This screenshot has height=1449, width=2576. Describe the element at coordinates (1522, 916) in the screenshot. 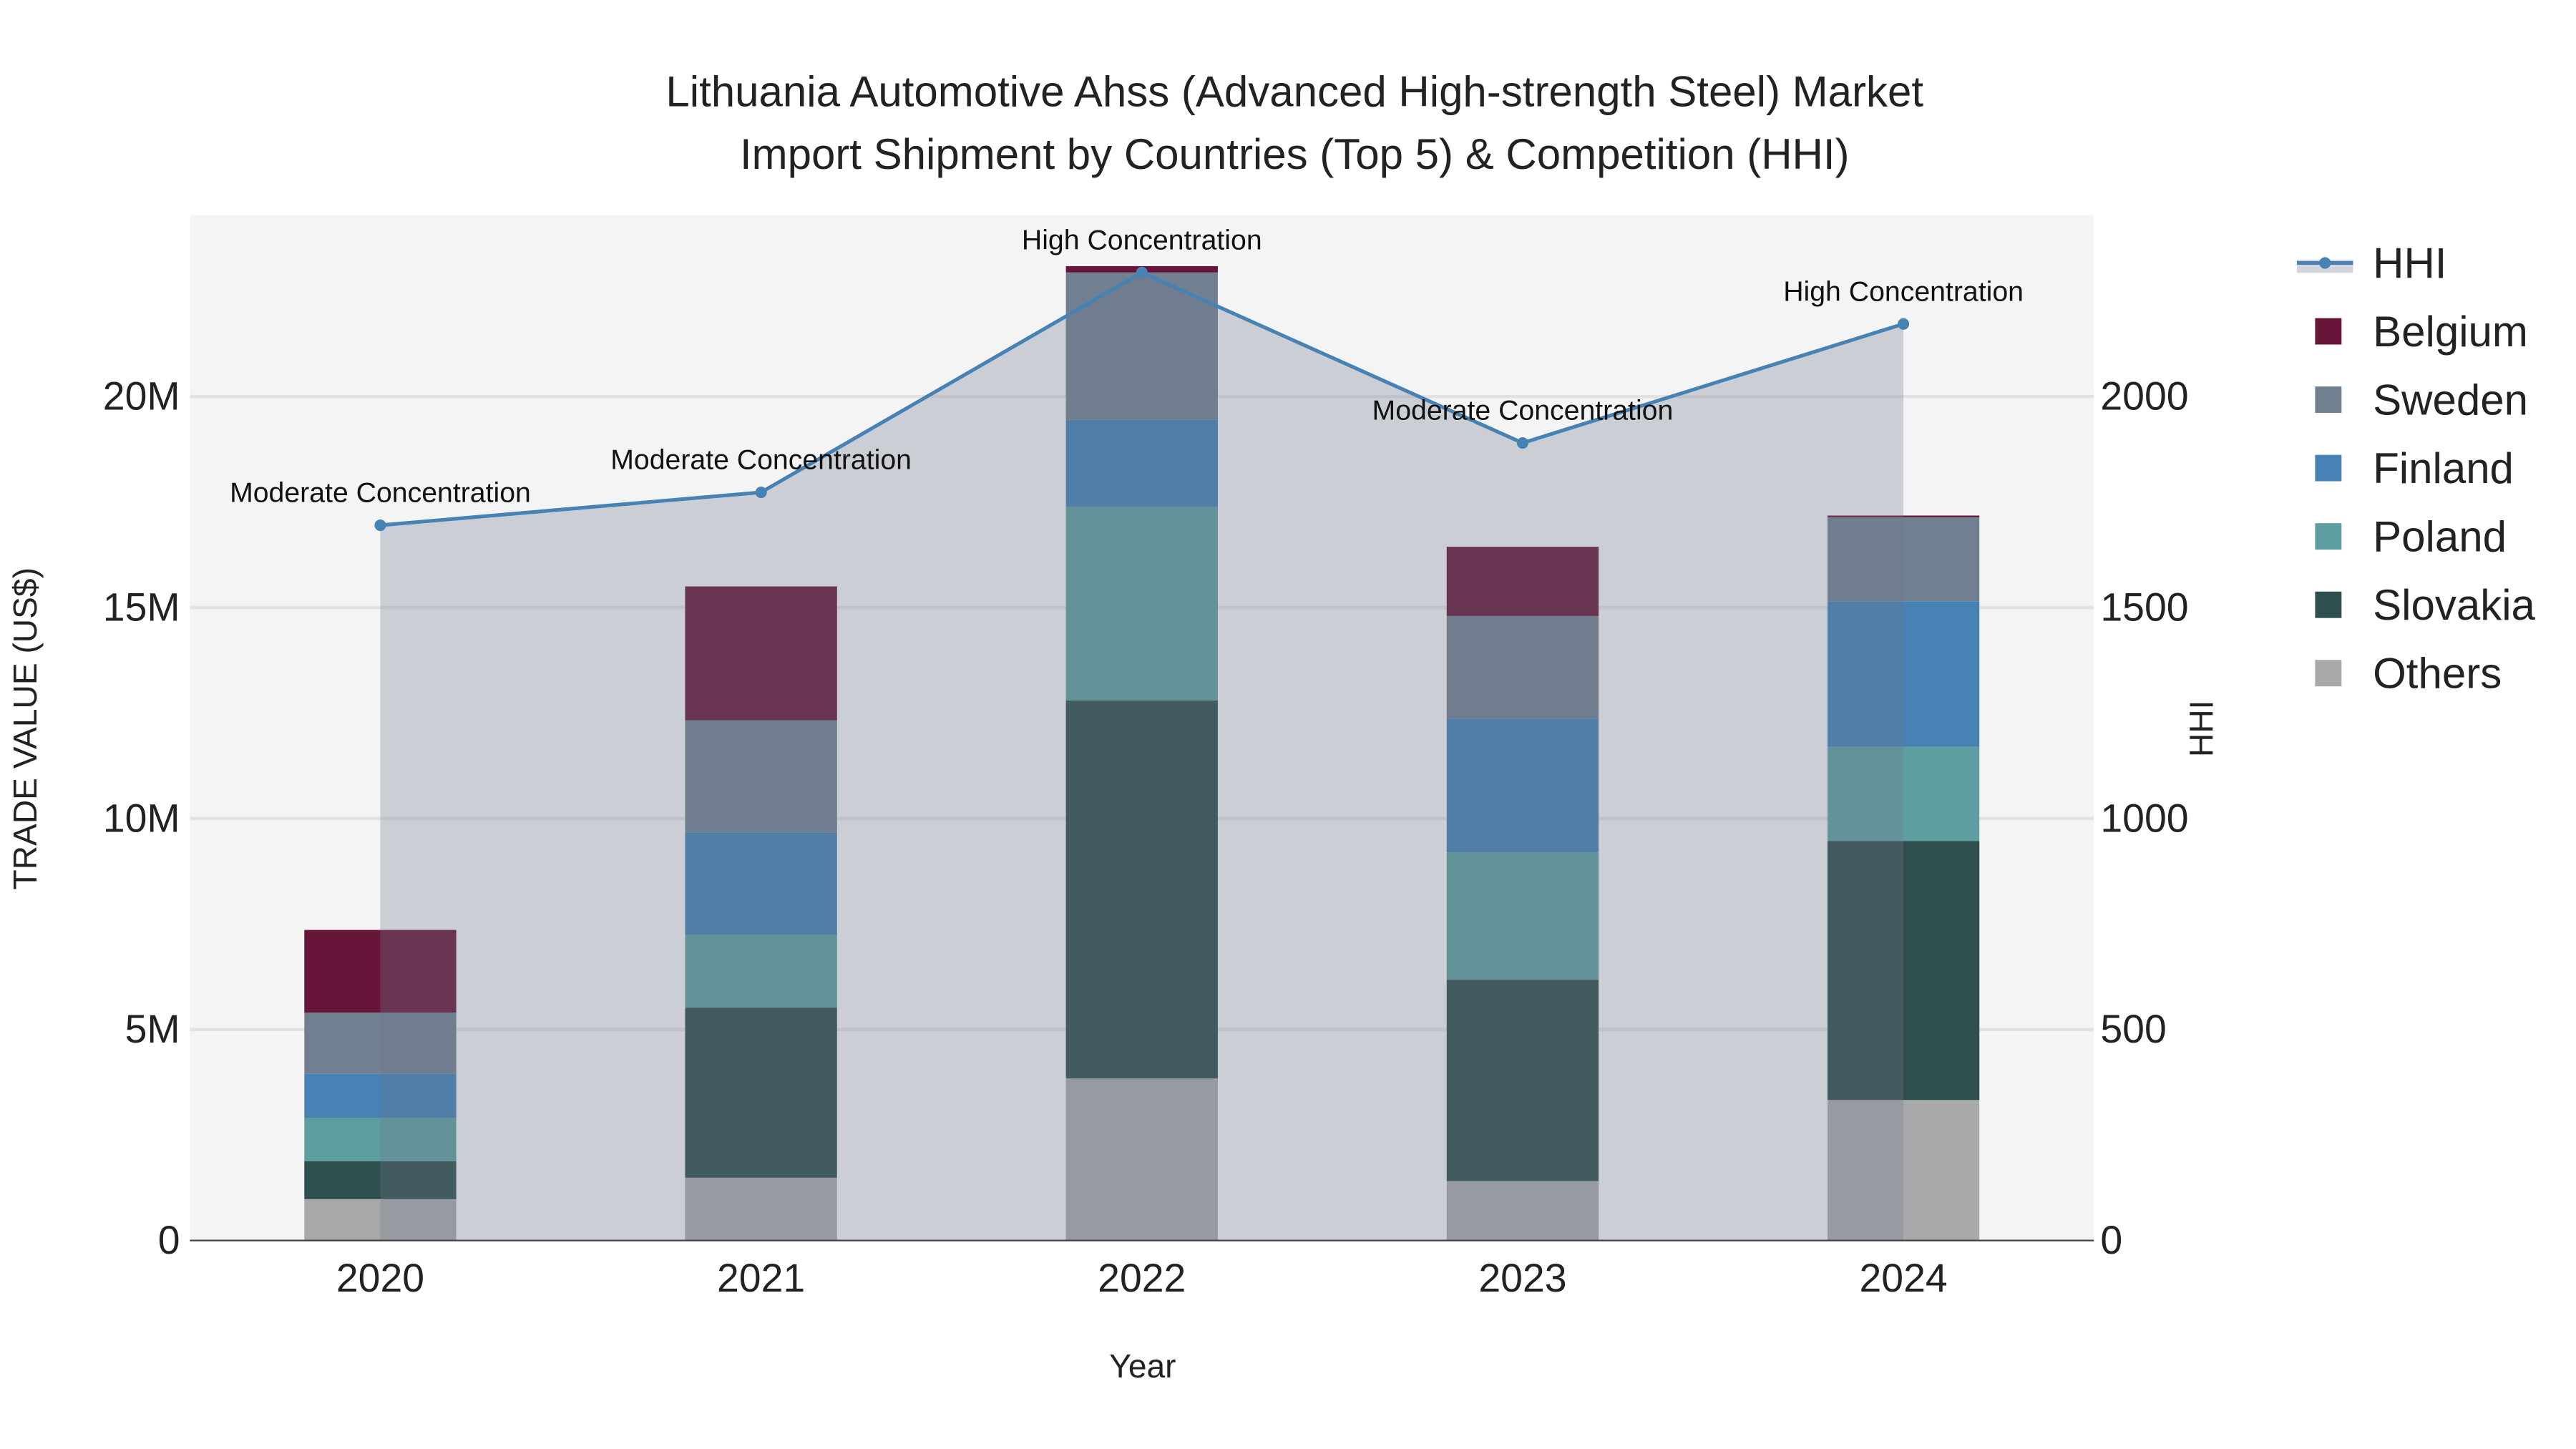

I see `bar-poland-2023` at that location.